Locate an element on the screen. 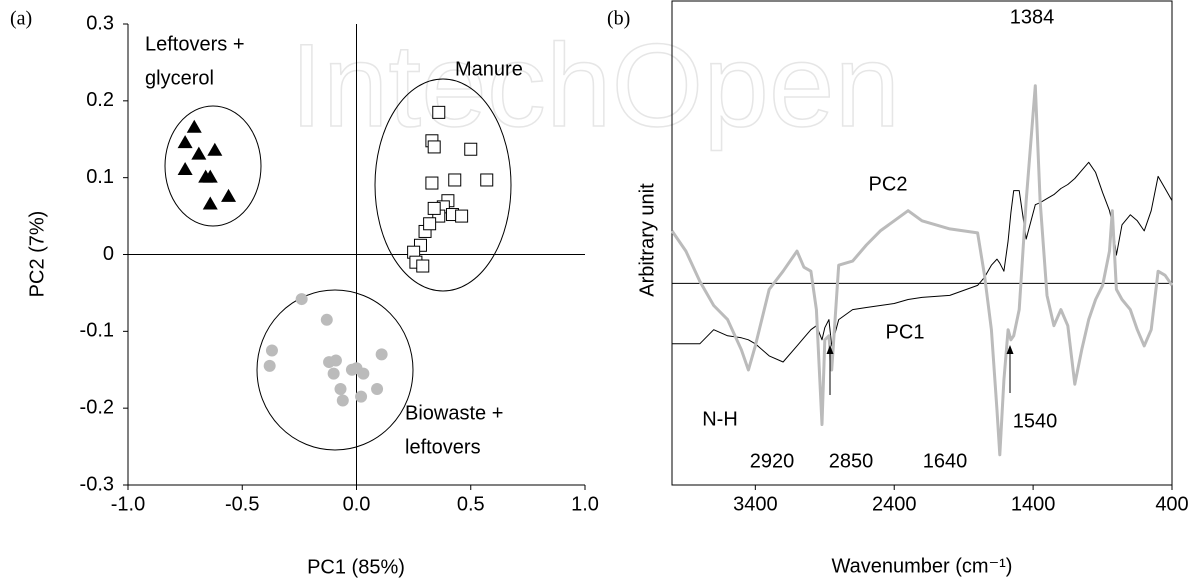 Image resolution: width=1198 pixels, height=584 pixels. x-tick-label: -1.0 is located at coordinates (128, 504).